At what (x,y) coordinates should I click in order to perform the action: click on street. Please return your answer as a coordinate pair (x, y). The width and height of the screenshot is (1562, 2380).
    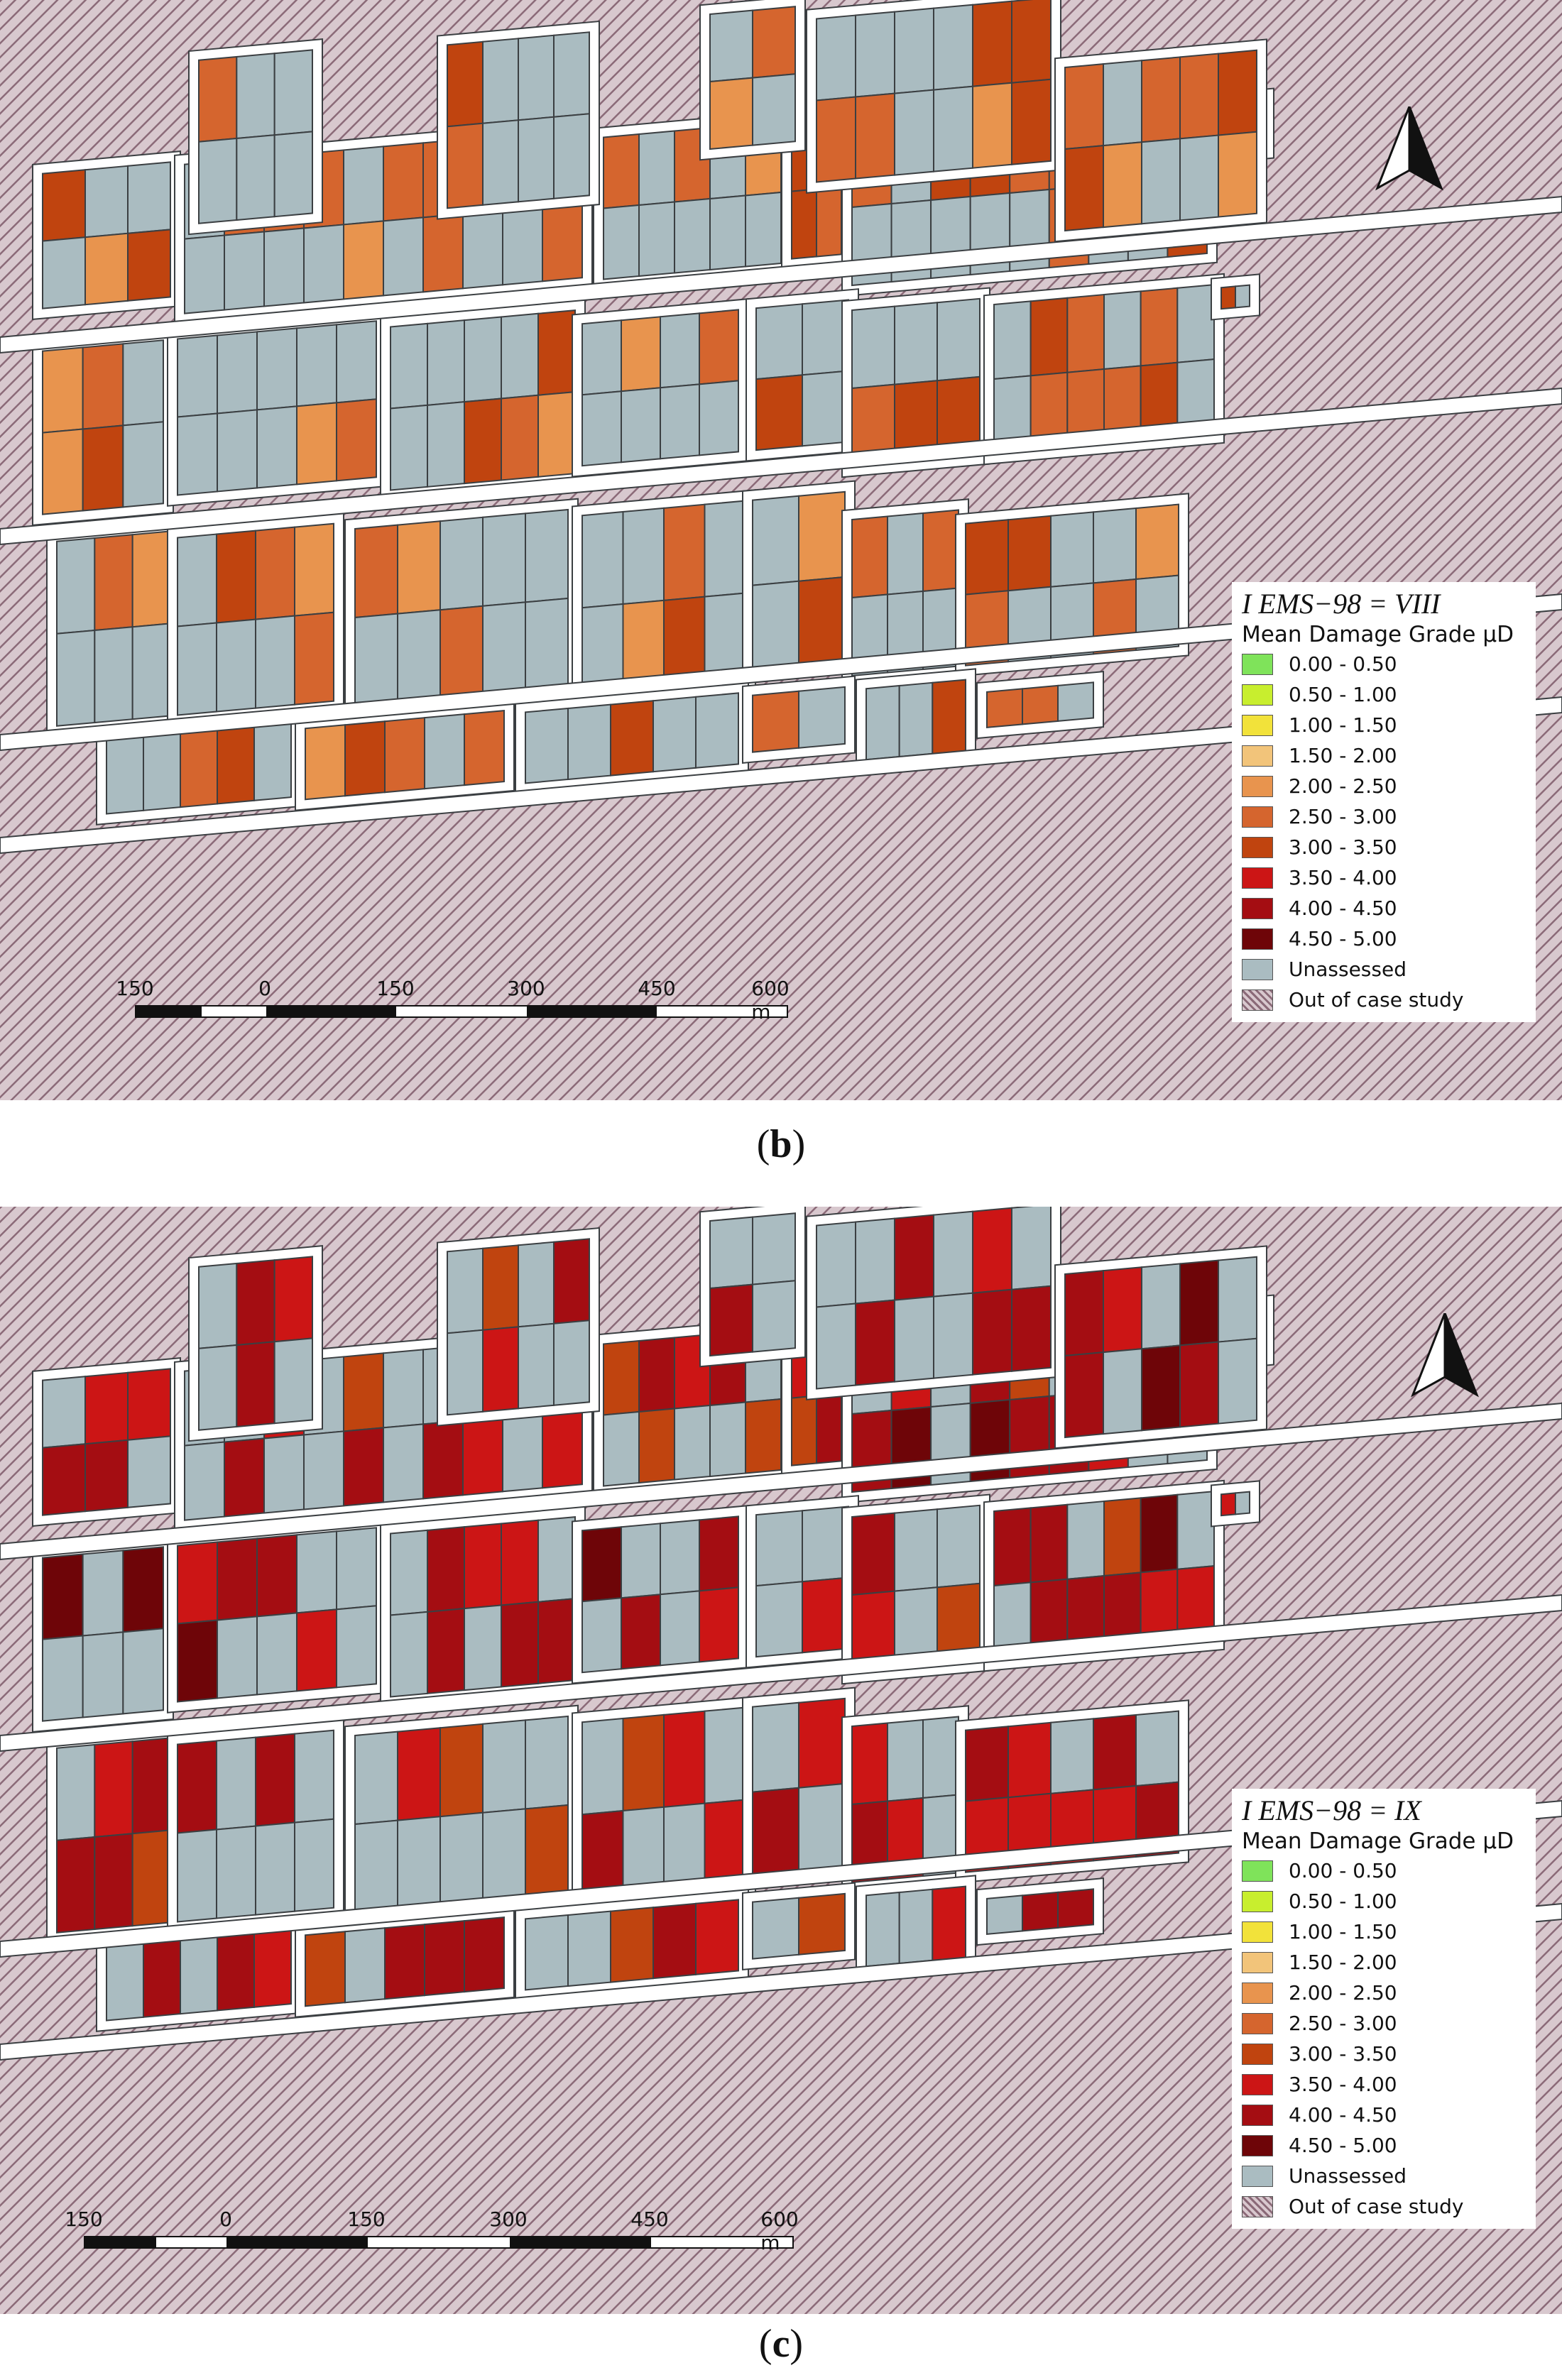
    Looking at the image, I should click on (781, 672).